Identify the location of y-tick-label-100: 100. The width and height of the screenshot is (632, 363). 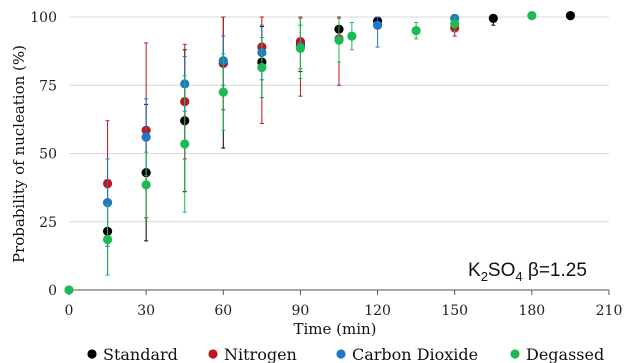
(43, 18).